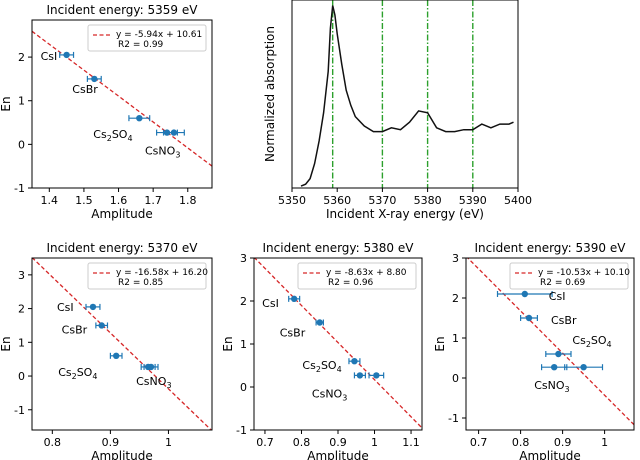 The image size is (640, 460). What do you see at coordinates (382, 200) in the screenshot?
I see `x-tick-label: 5370` at bounding box center [382, 200].